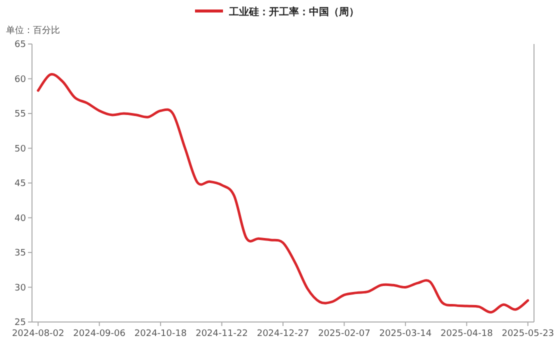 This screenshot has width=554, height=342. Describe the element at coordinates (405, 334) in the screenshot. I see `x-tick-label: 2025-03-14` at that location.